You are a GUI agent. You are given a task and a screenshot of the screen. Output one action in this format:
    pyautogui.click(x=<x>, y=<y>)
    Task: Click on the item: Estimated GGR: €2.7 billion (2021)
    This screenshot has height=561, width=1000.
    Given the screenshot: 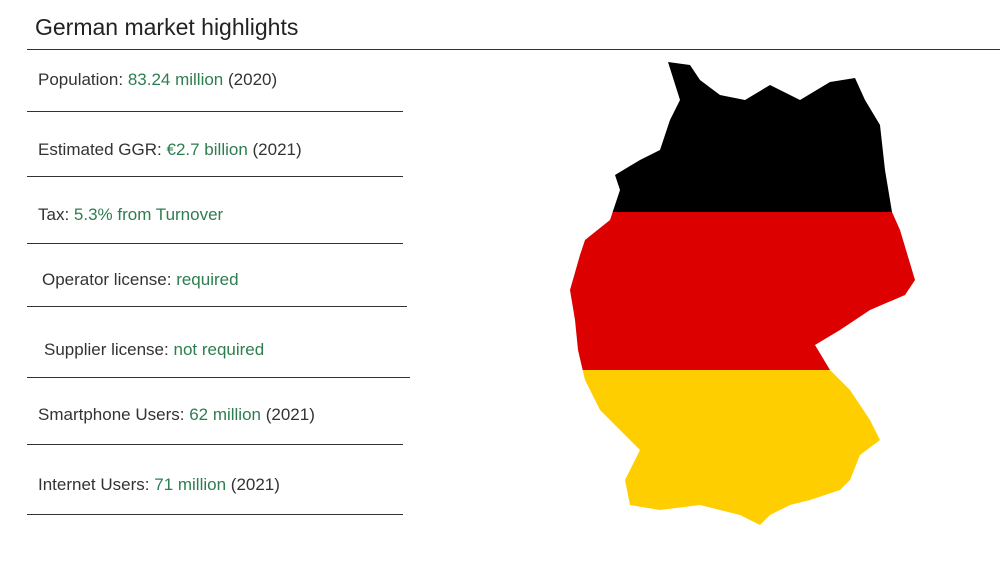 What is the action you would take?
    pyautogui.click(x=170, y=150)
    